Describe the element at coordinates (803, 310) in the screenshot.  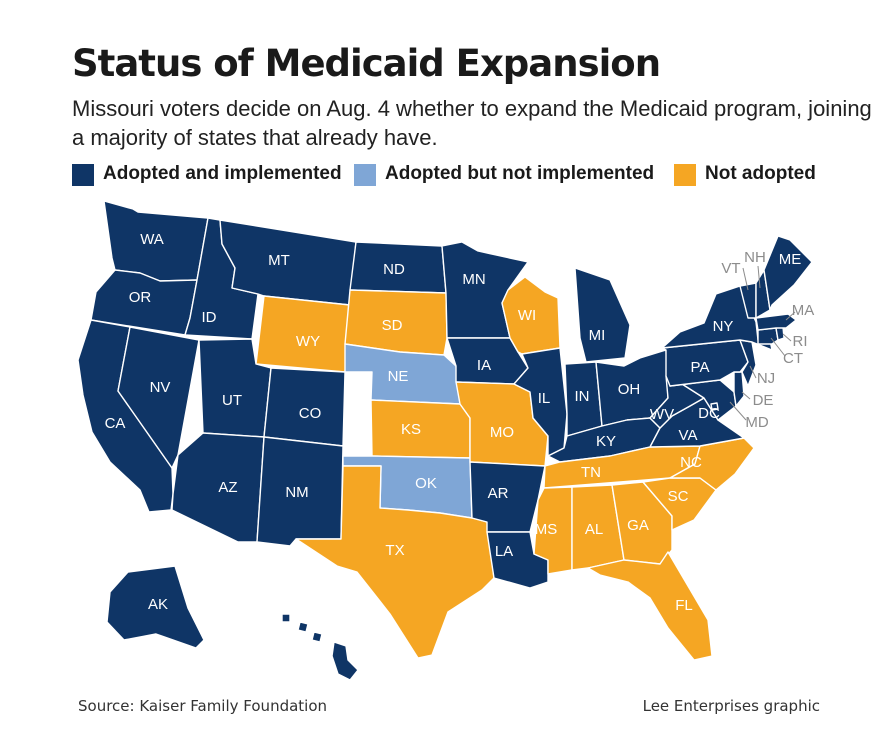
I see `state-label-ma: MA` at that location.